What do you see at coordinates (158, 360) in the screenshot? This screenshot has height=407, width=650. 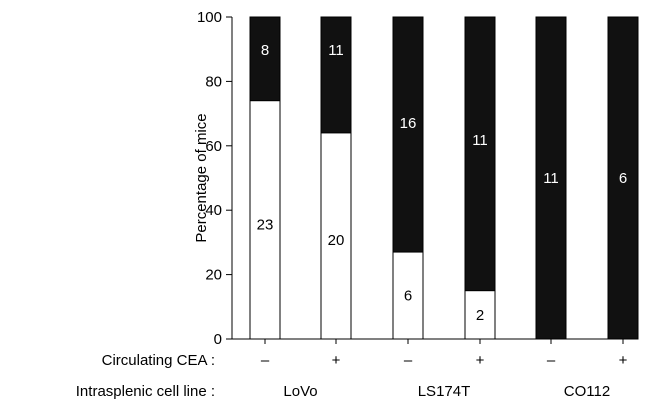 I see `circulating-cea-row-label: Circulating CEA :` at bounding box center [158, 360].